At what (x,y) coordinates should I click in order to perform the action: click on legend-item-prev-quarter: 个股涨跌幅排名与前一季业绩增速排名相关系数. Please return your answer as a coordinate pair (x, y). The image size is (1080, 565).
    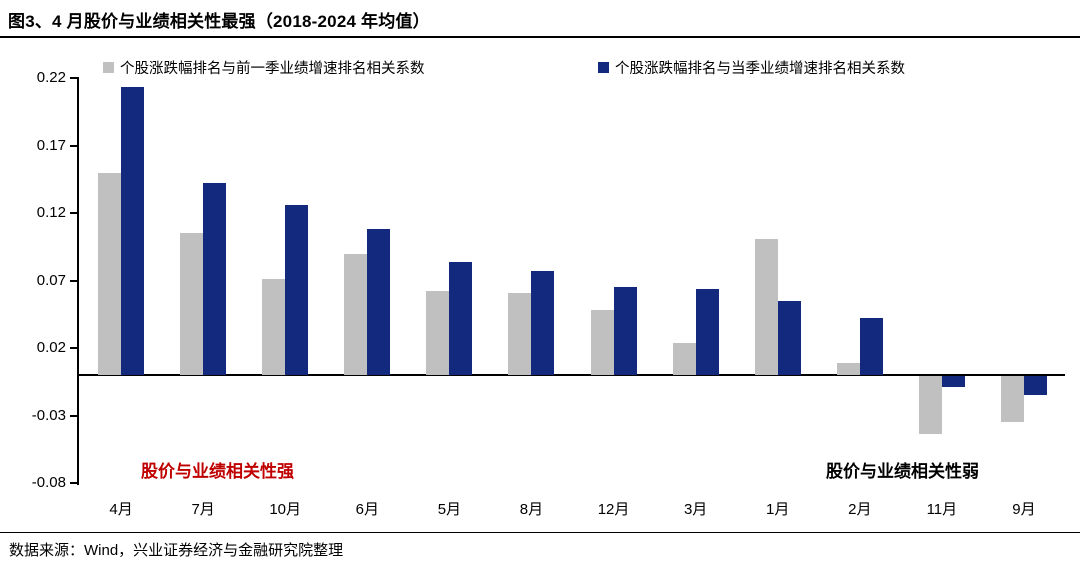
    Looking at the image, I should click on (264, 68).